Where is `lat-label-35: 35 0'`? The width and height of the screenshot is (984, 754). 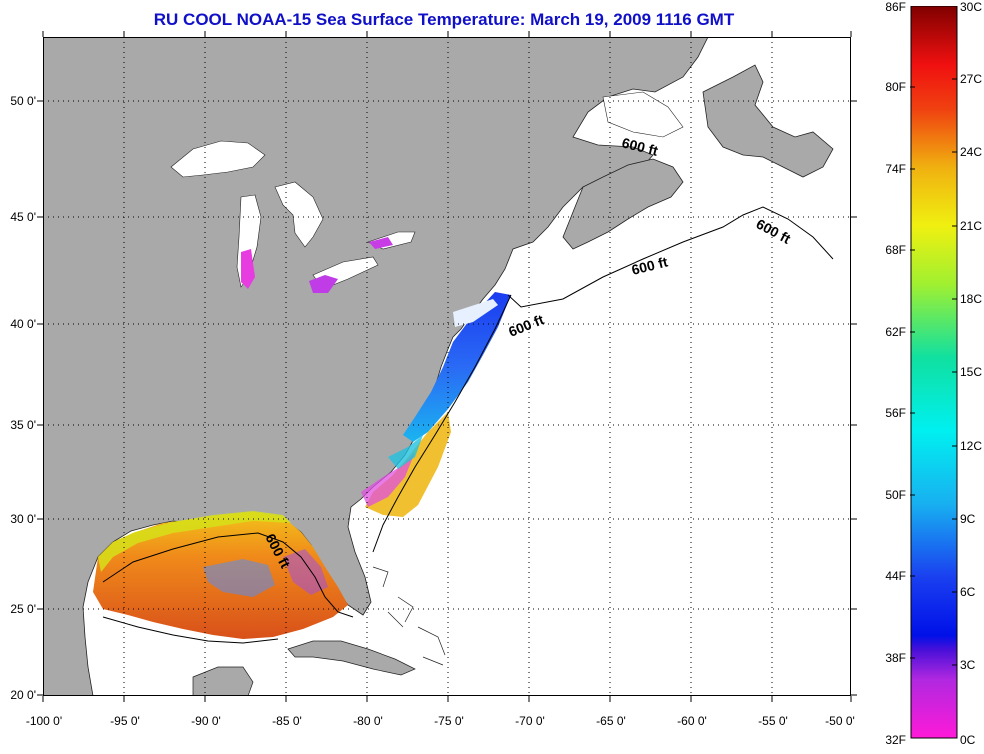
lat-label-35: 35 0' is located at coordinates (23, 425).